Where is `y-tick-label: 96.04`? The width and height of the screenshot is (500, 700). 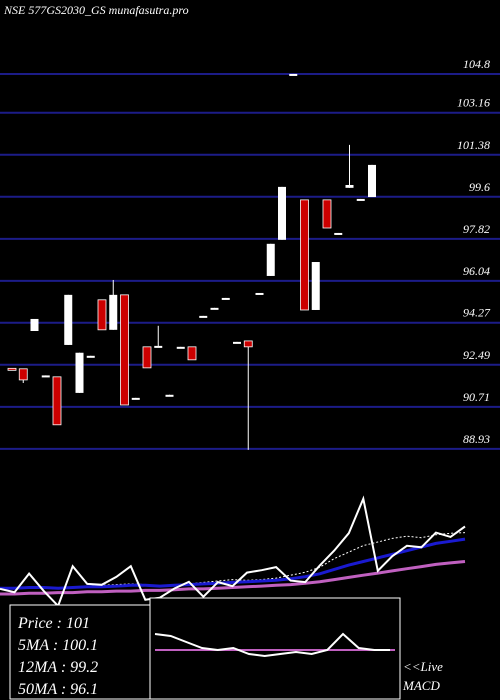 y-tick-label: 96.04 is located at coordinates (476, 271).